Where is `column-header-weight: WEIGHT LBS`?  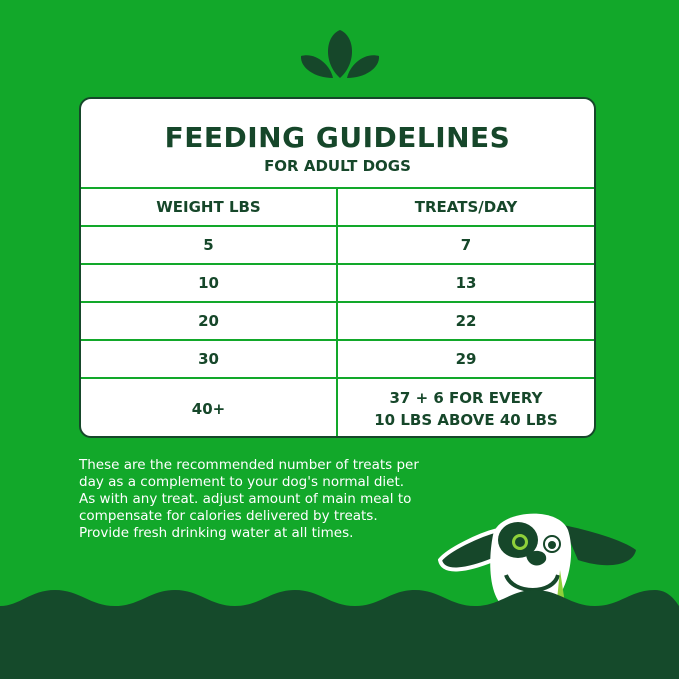
column-header-weight: WEIGHT LBS is located at coordinates (209, 206).